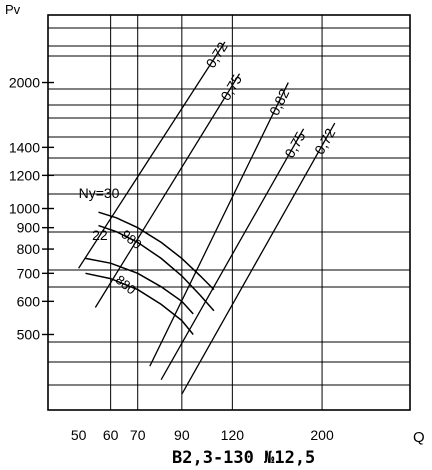 The image size is (432, 470). What do you see at coordinates (24, 147) in the screenshot?
I see `y-tick-label: 1400` at bounding box center [24, 147].